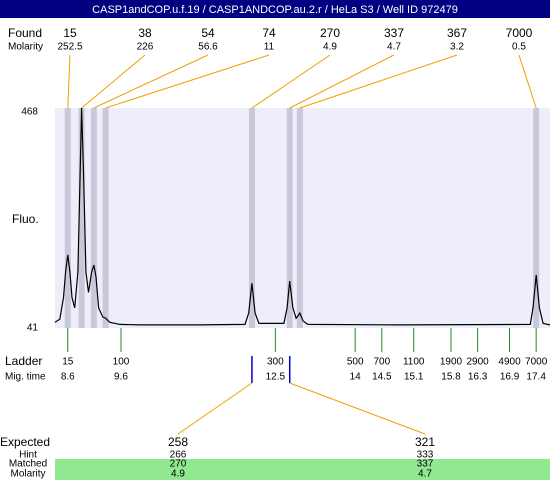 This screenshot has height=480, width=550. Describe the element at coordinates (178, 474) in the screenshot. I see `matched-molarity: 4.9` at that location.